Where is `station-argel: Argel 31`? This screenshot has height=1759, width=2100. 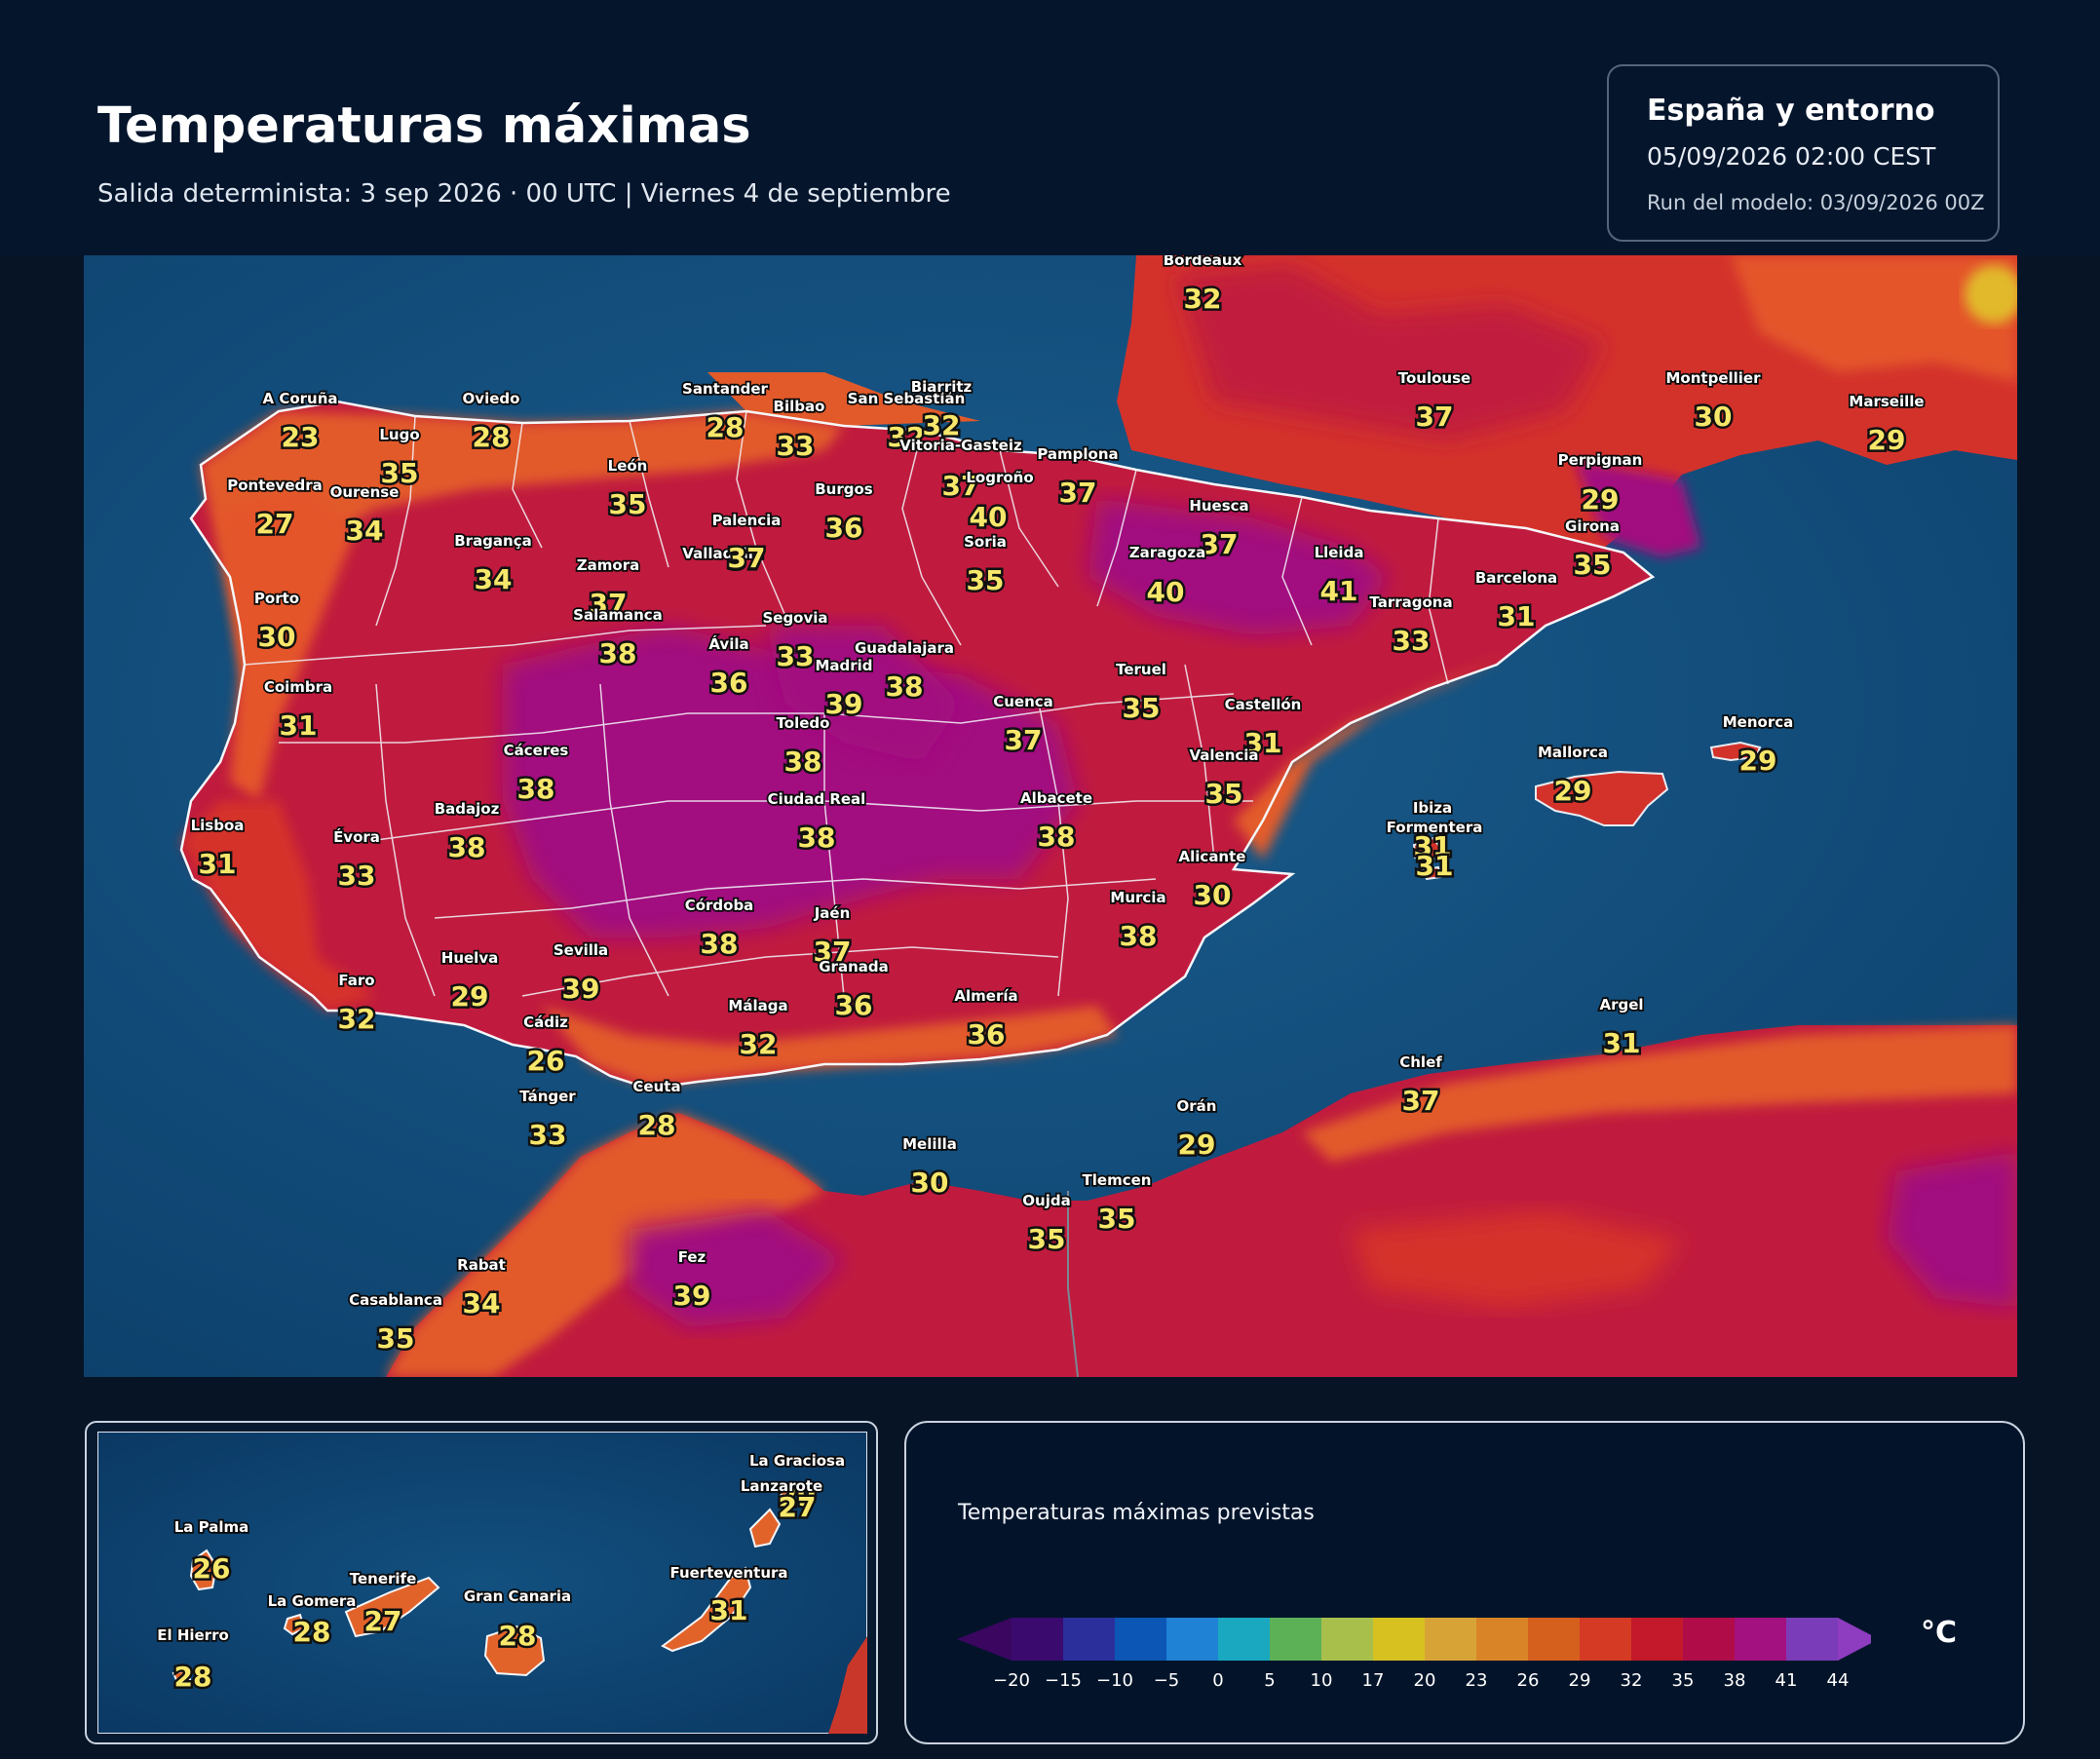
station-argel: Argel 31 is located at coordinates (1622, 1028).